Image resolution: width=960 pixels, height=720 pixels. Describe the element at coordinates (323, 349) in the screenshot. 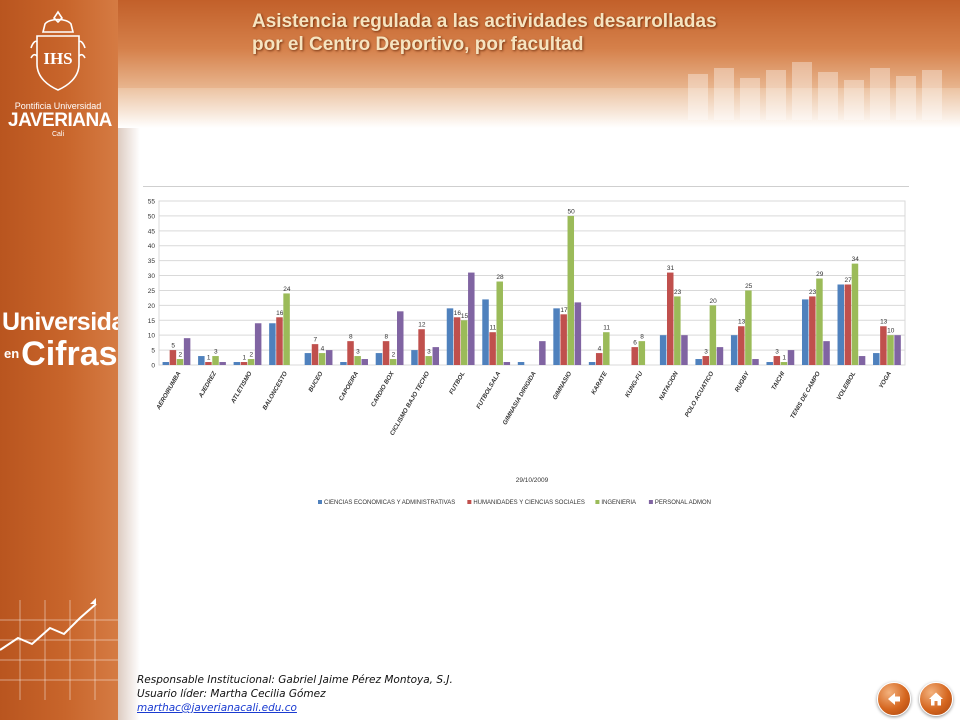

I see `data-label: 4` at that location.